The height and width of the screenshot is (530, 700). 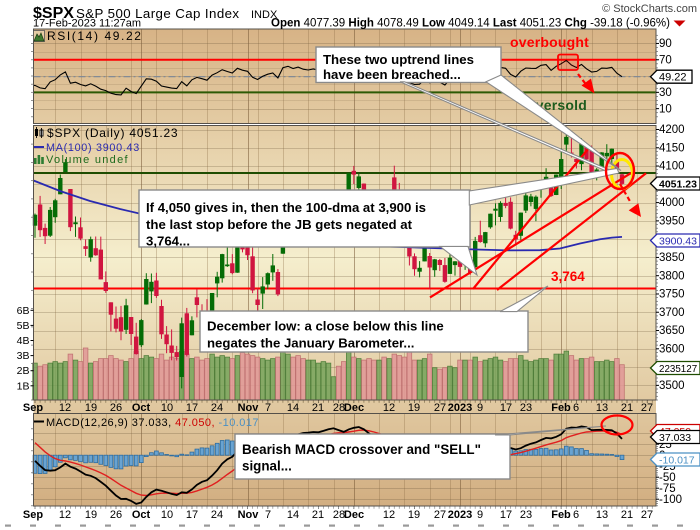 What do you see at coordinates (93, 148) in the screenshot?
I see `svg-text: MA(100) 3900.43` at bounding box center [93, 148].